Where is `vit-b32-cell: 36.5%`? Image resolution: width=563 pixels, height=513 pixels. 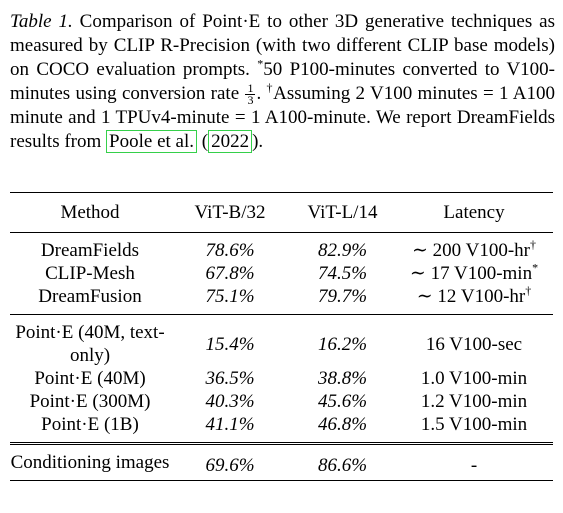
vit-b32-cell: 36.5% is located at coordinates (230, 378).